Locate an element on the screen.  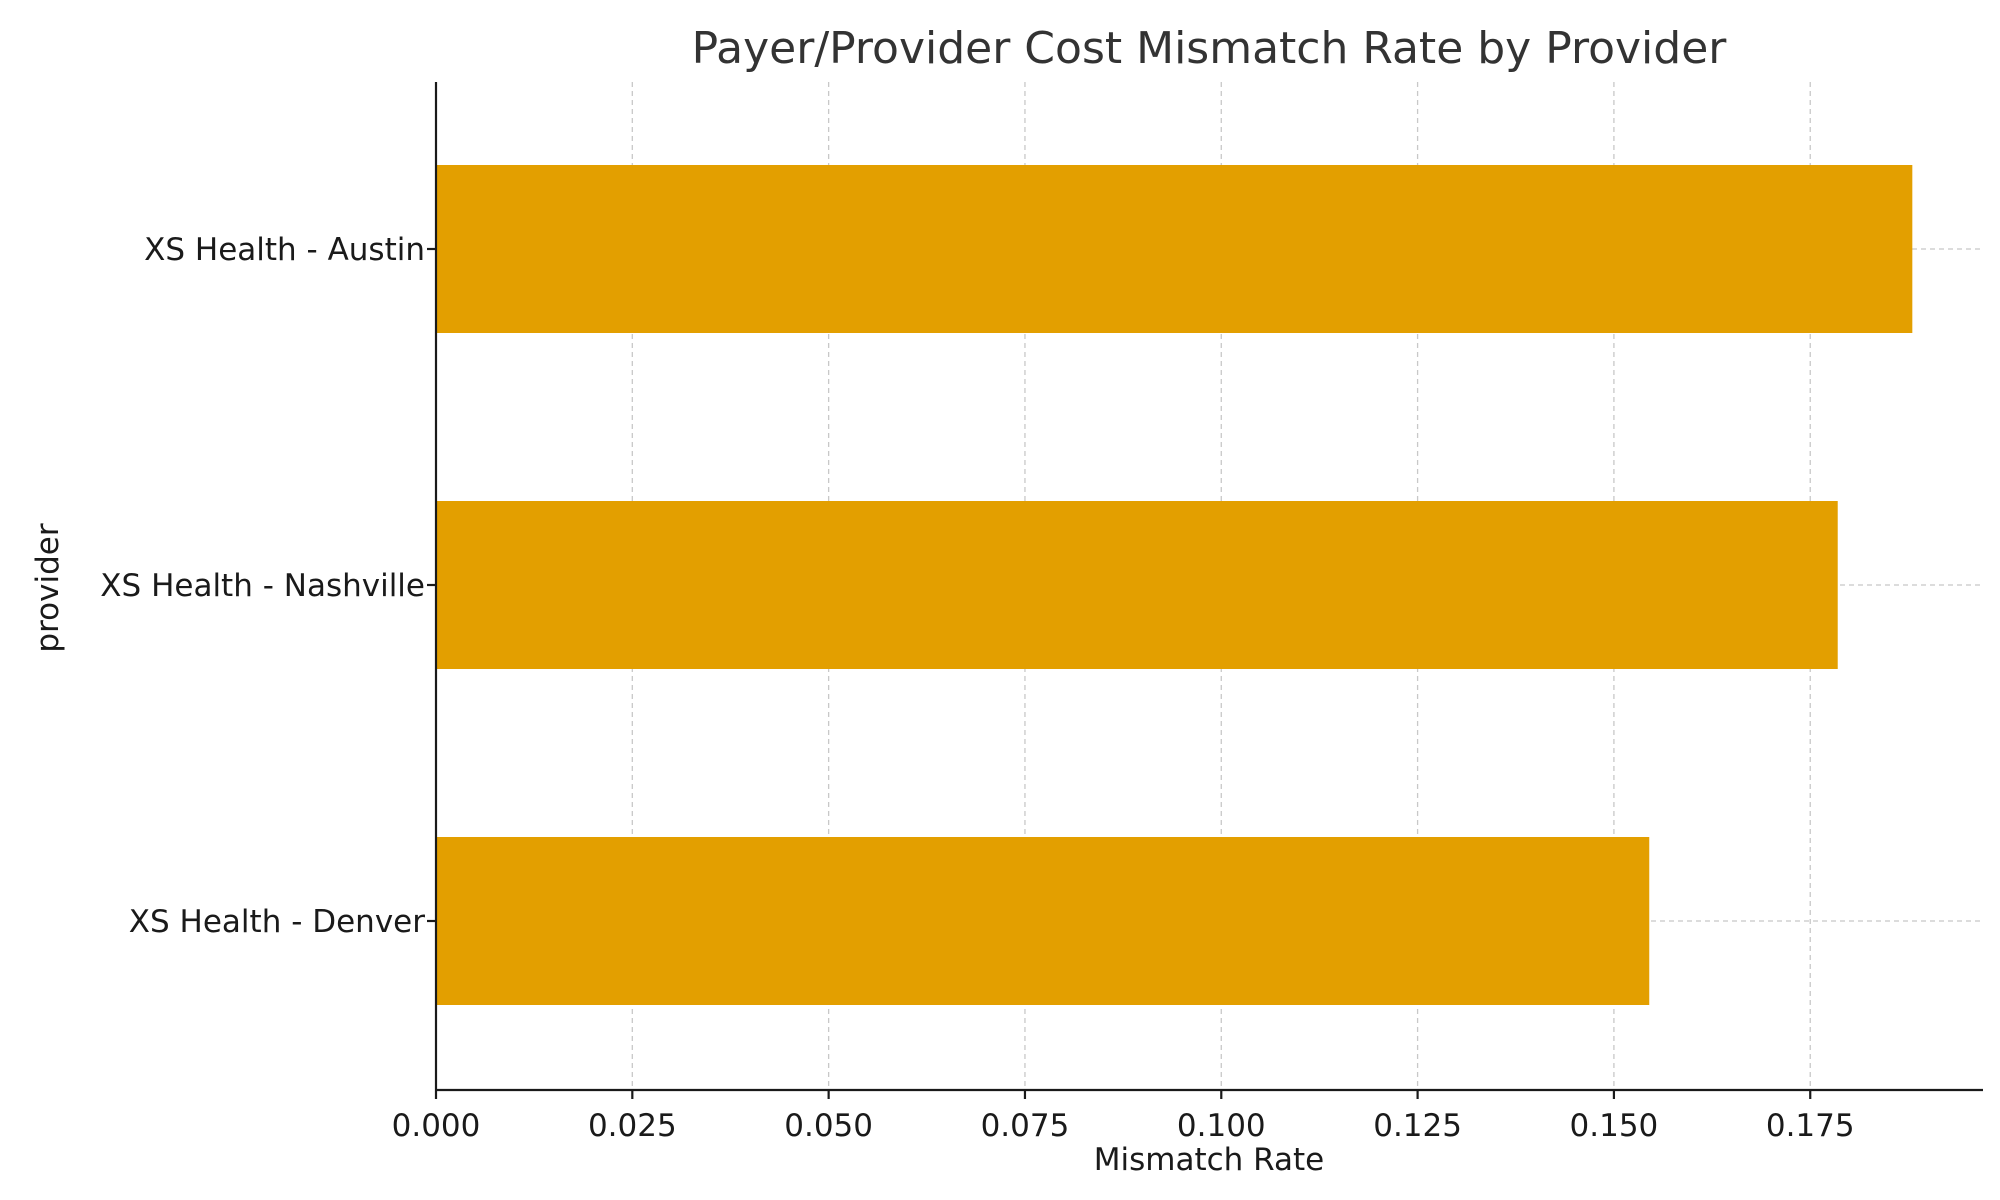
x-tick-label: 0.150 is located at coordinates (1614, 1126).